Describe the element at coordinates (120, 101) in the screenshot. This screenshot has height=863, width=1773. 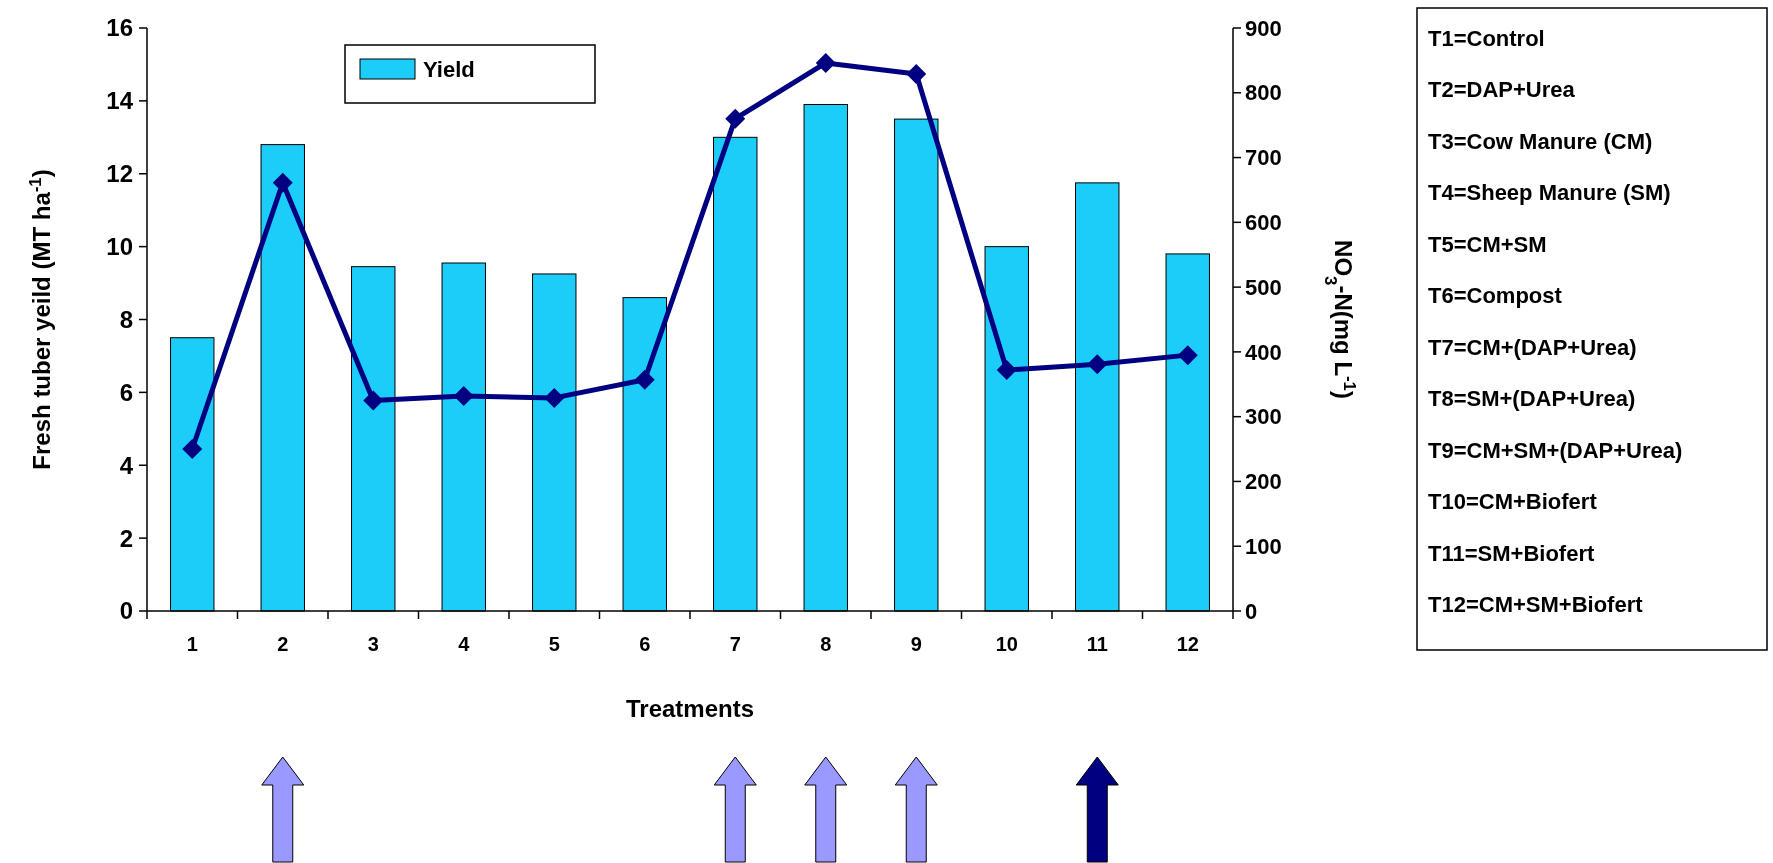
I see `y-tick-label: 14` at that location.